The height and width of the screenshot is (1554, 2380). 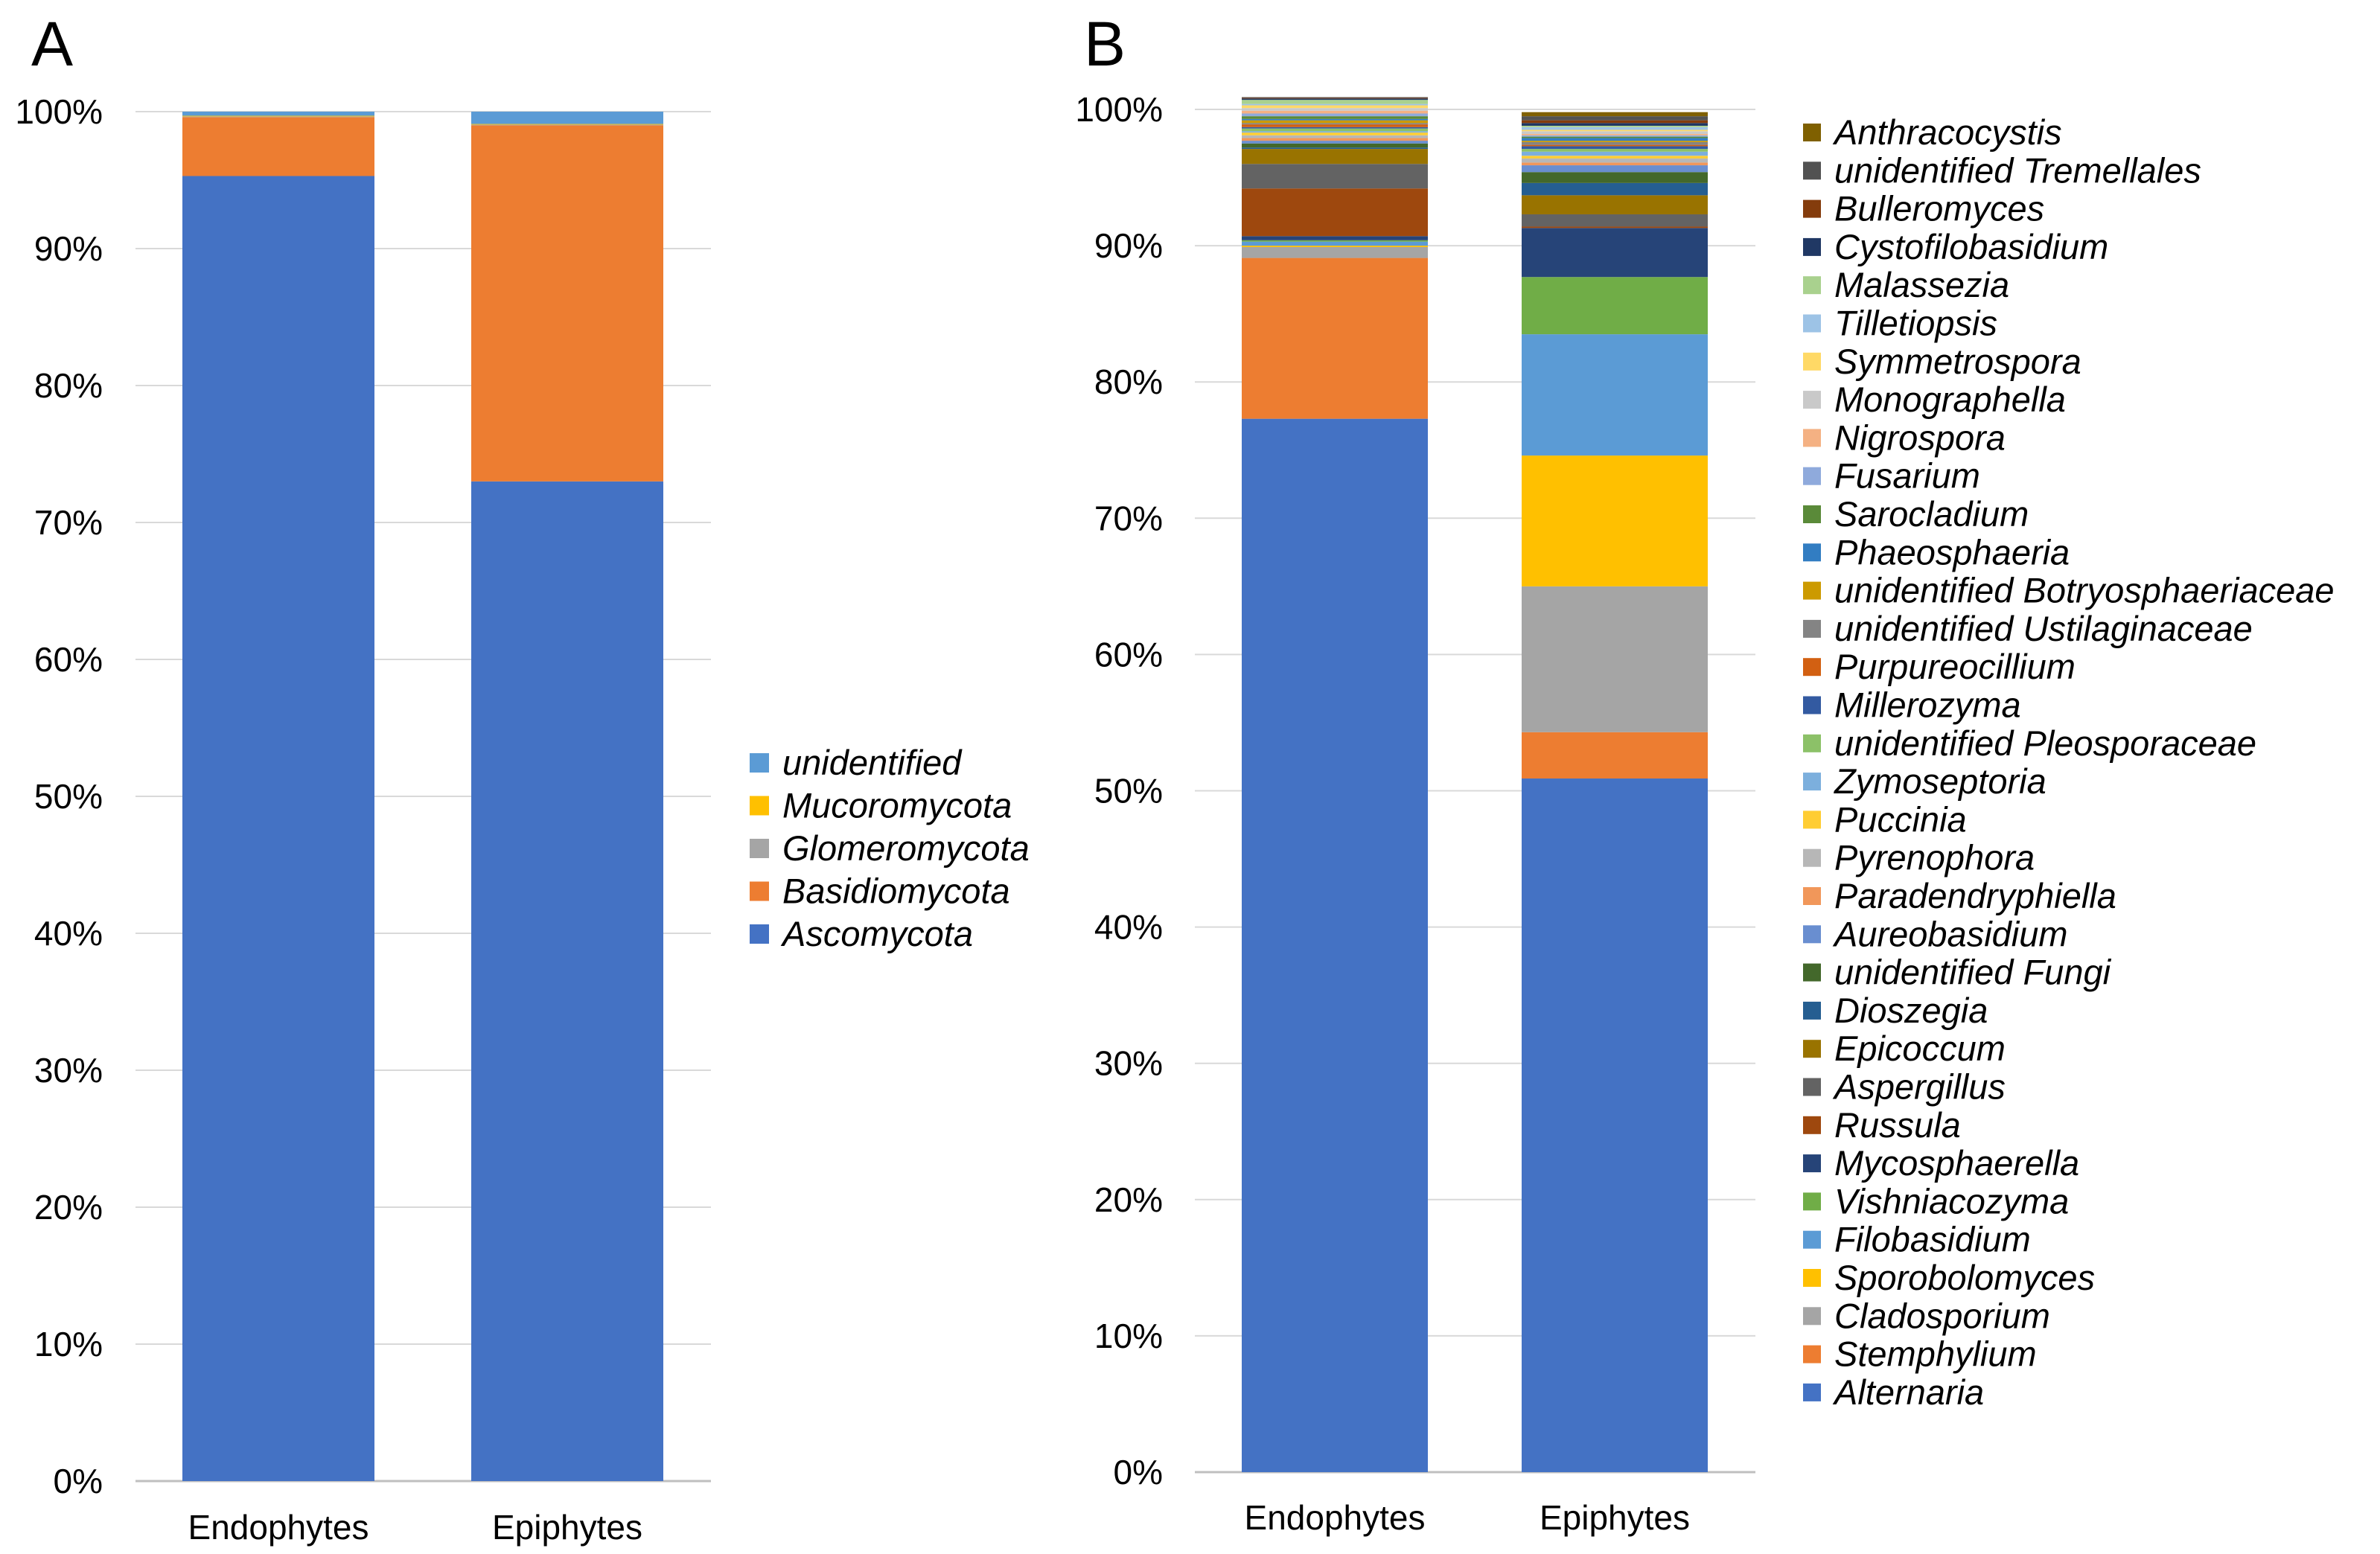 I want to click on panel-b-y-axis: 0% 10% 20% 30% 40% 50% 60% 70% 80% 90% 100%, so click(x=1119, y=790).